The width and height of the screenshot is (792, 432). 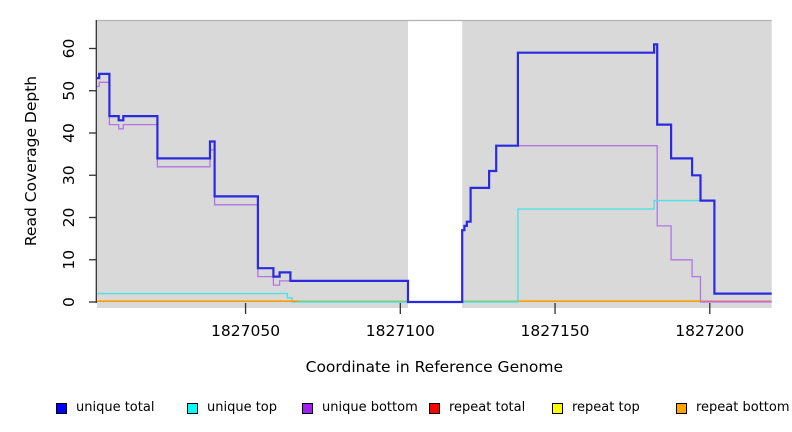 I want to click on legend-swatch-unique-bottom, so click(x=307, y=408).